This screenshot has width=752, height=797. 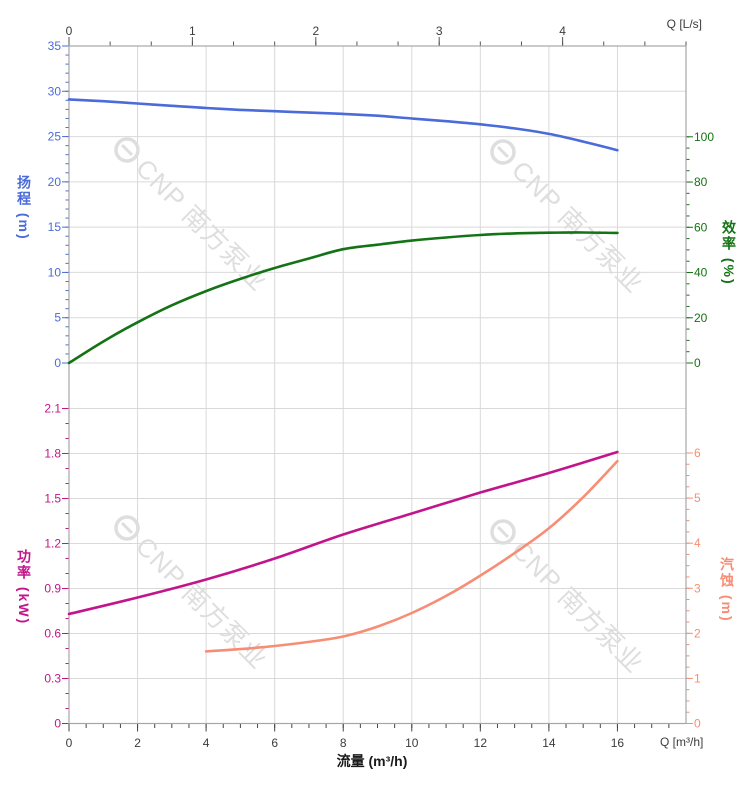 What do you see at coordinates (368, 736) in the screenshot?
I see `bottom-axis-ticks: 0 2 4 6 8 10 12 14 16` at bounding box center [368, 736].